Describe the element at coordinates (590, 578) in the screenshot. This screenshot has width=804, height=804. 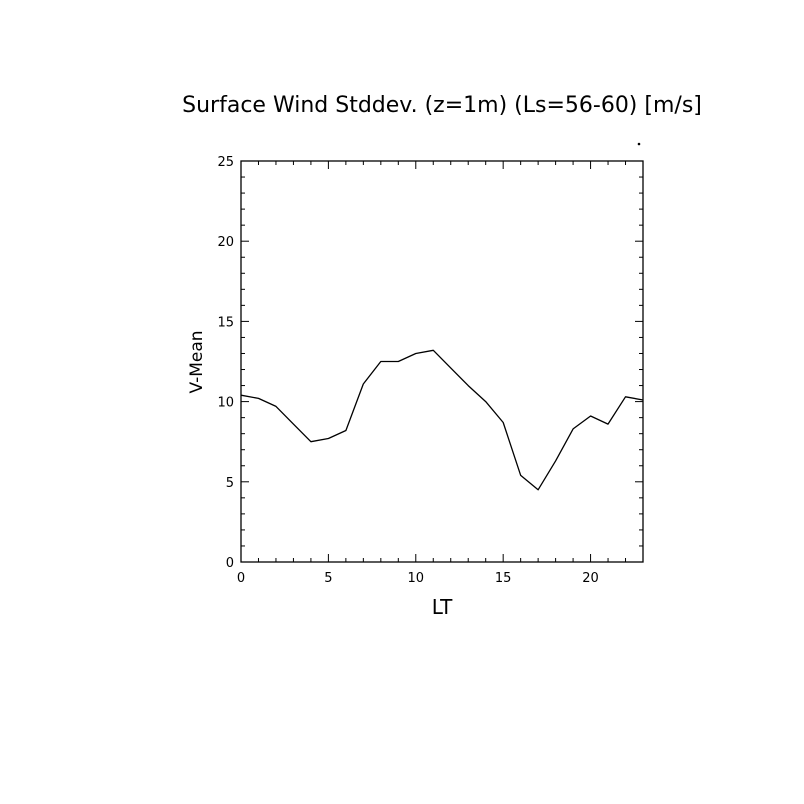
I see `x-tick-label: 20` at that location.